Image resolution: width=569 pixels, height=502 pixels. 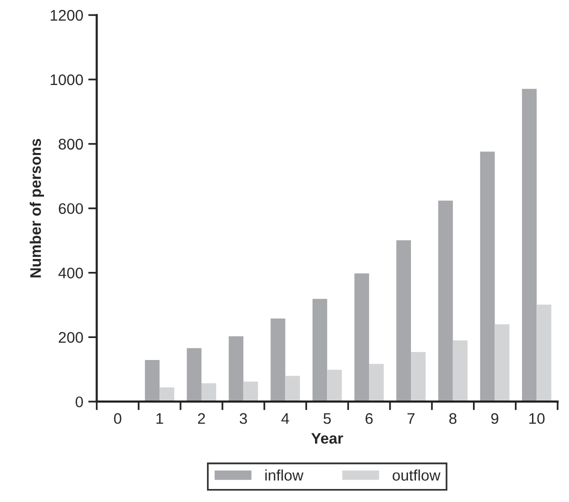 What do you see at coordinates (79, 402) in the screenshot?
I see `y-tick-label: 0` at bounding box center [79, 402].